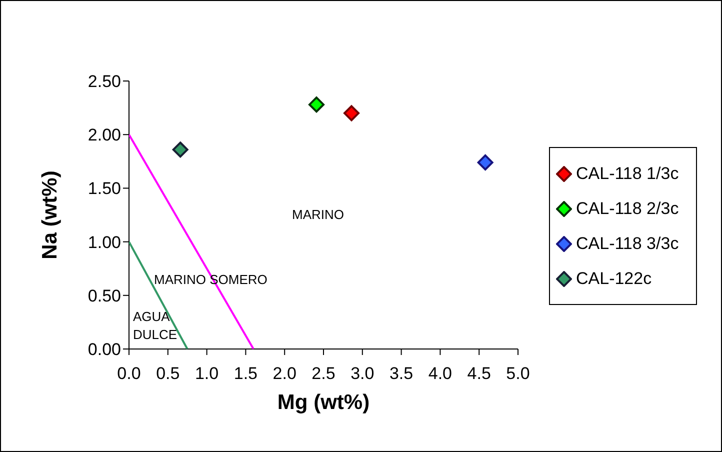  I want to click on x-tick-label: 4.5, so click(479, 374).